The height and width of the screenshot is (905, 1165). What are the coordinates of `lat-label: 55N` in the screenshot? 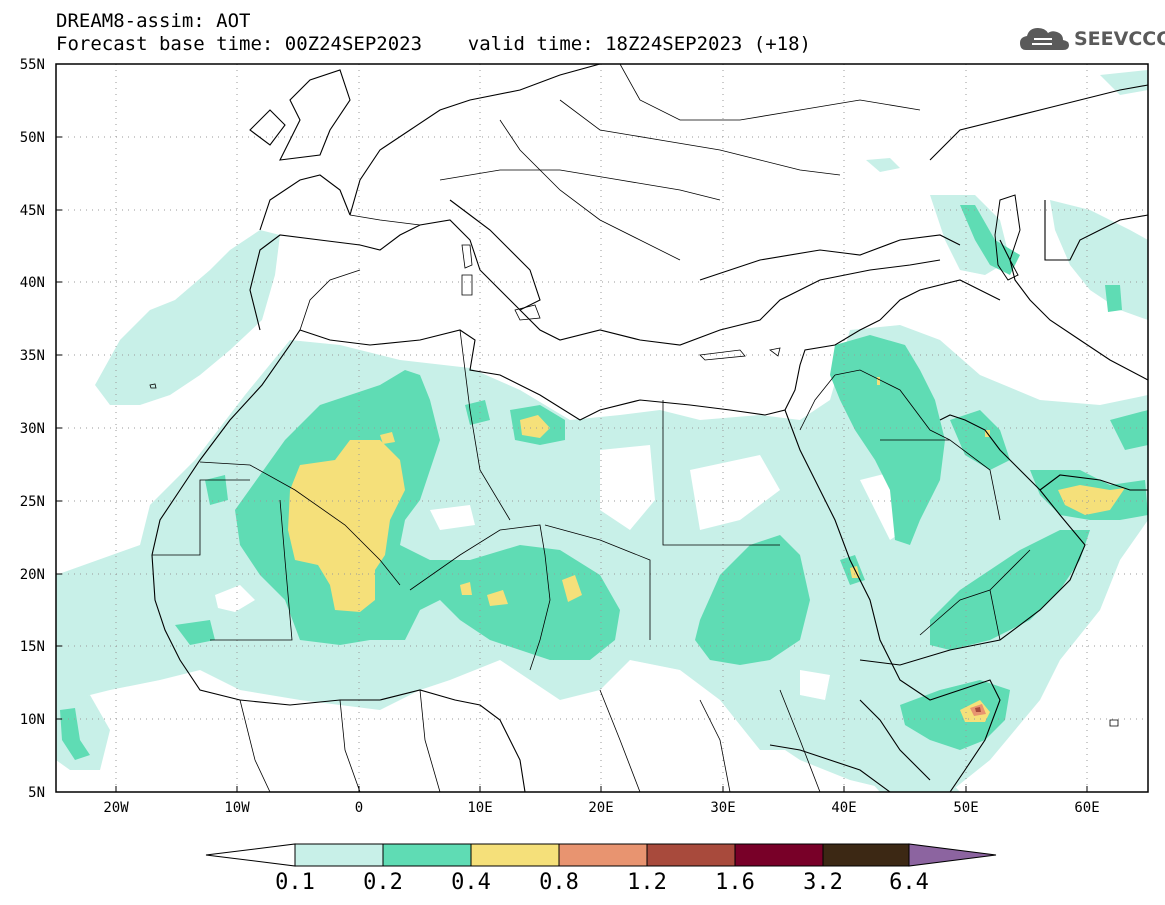 It's located at (32, 65).